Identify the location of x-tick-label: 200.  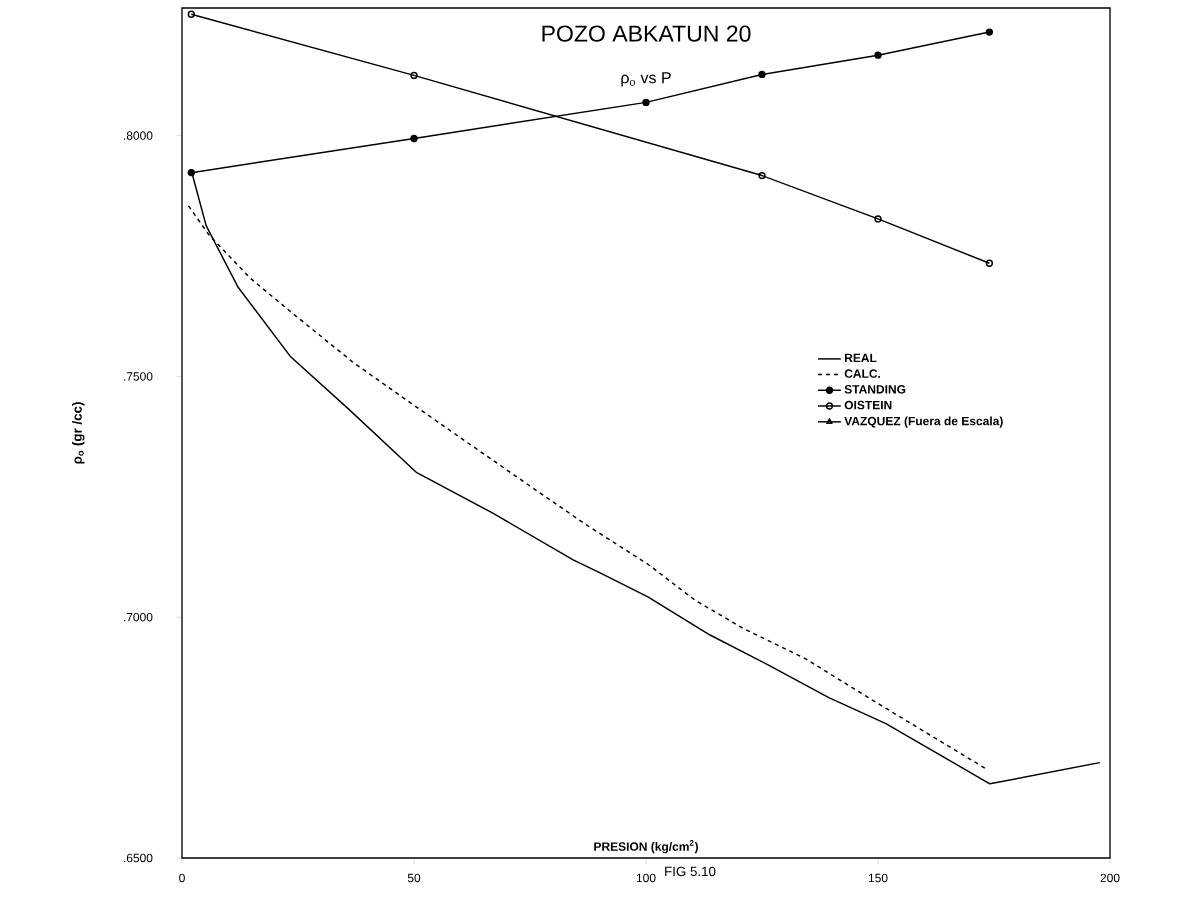
(1110, 878).